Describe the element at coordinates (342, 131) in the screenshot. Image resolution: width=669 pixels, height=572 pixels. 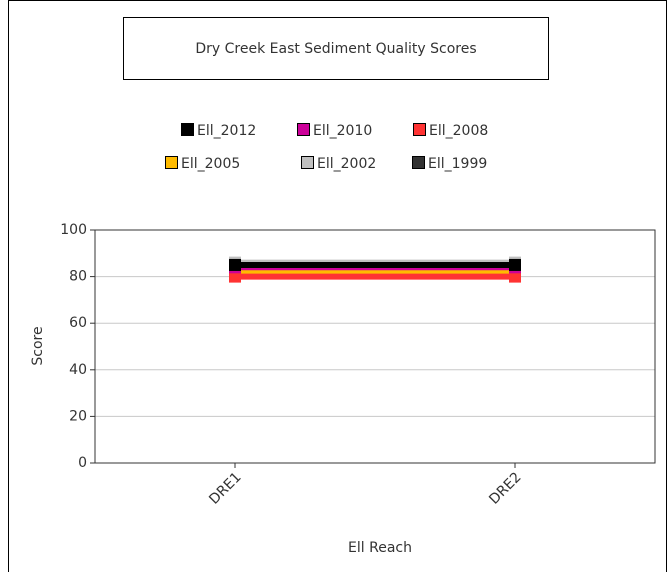
I see `legend-label: Ell_2010` at that location.